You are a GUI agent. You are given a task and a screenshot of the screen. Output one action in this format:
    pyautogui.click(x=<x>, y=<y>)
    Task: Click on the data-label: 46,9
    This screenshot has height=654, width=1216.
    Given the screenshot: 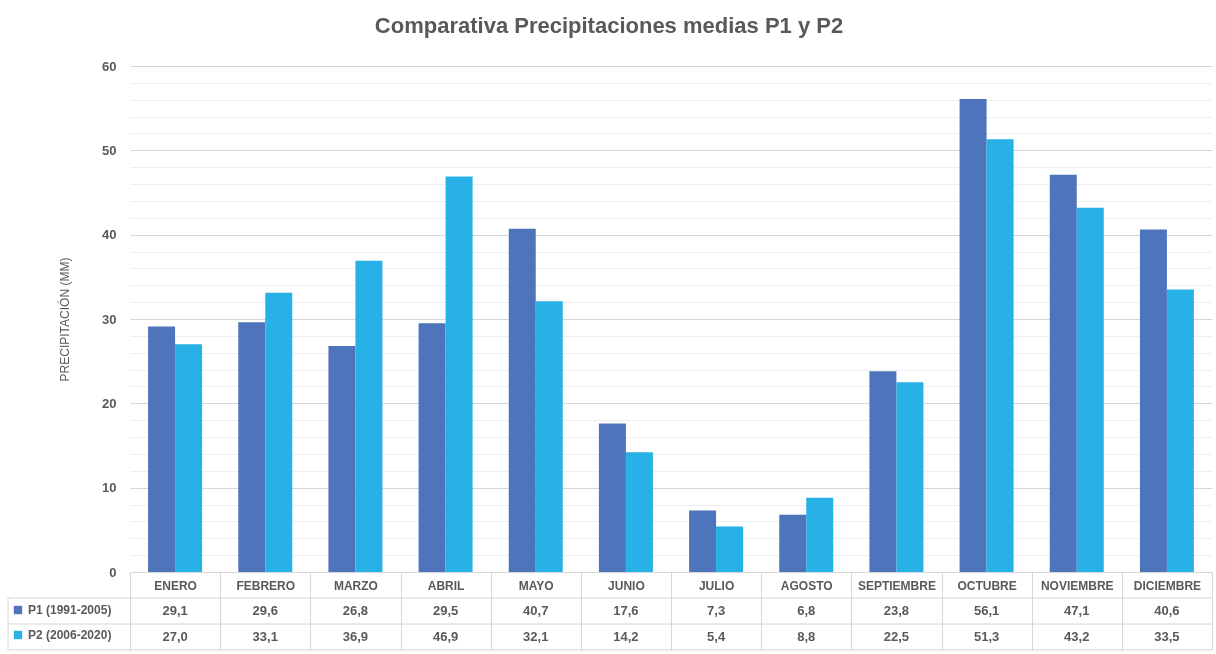 What is the action you would take?
    pyautogui.click(x=445, y=636)
    